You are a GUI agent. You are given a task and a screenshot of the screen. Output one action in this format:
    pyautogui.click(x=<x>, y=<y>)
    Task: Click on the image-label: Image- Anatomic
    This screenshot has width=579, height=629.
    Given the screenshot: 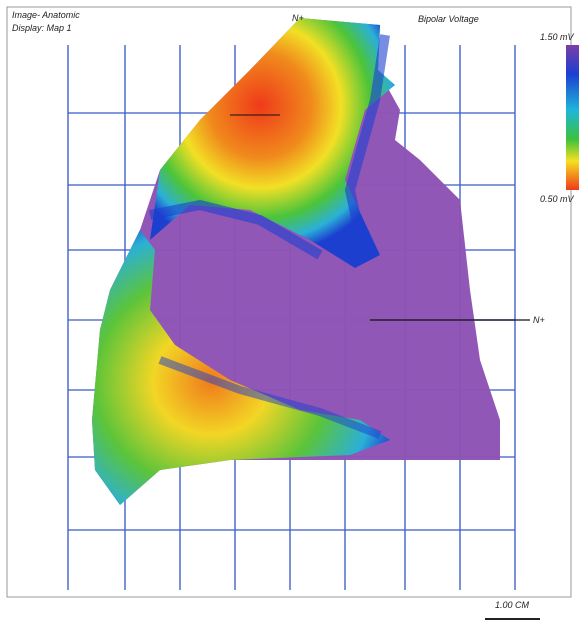 What is the action you would take?
    pyautogui.click(x=46, y=15)
    